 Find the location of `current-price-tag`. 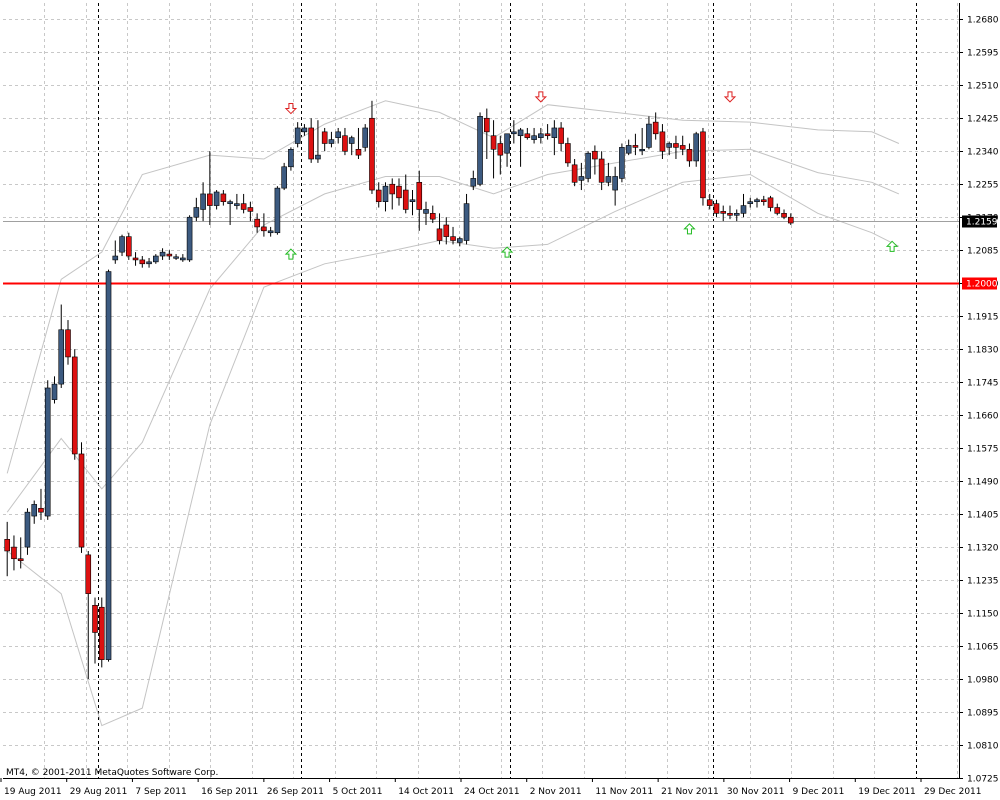

current-price-tag is located at coordinates (979, 221).